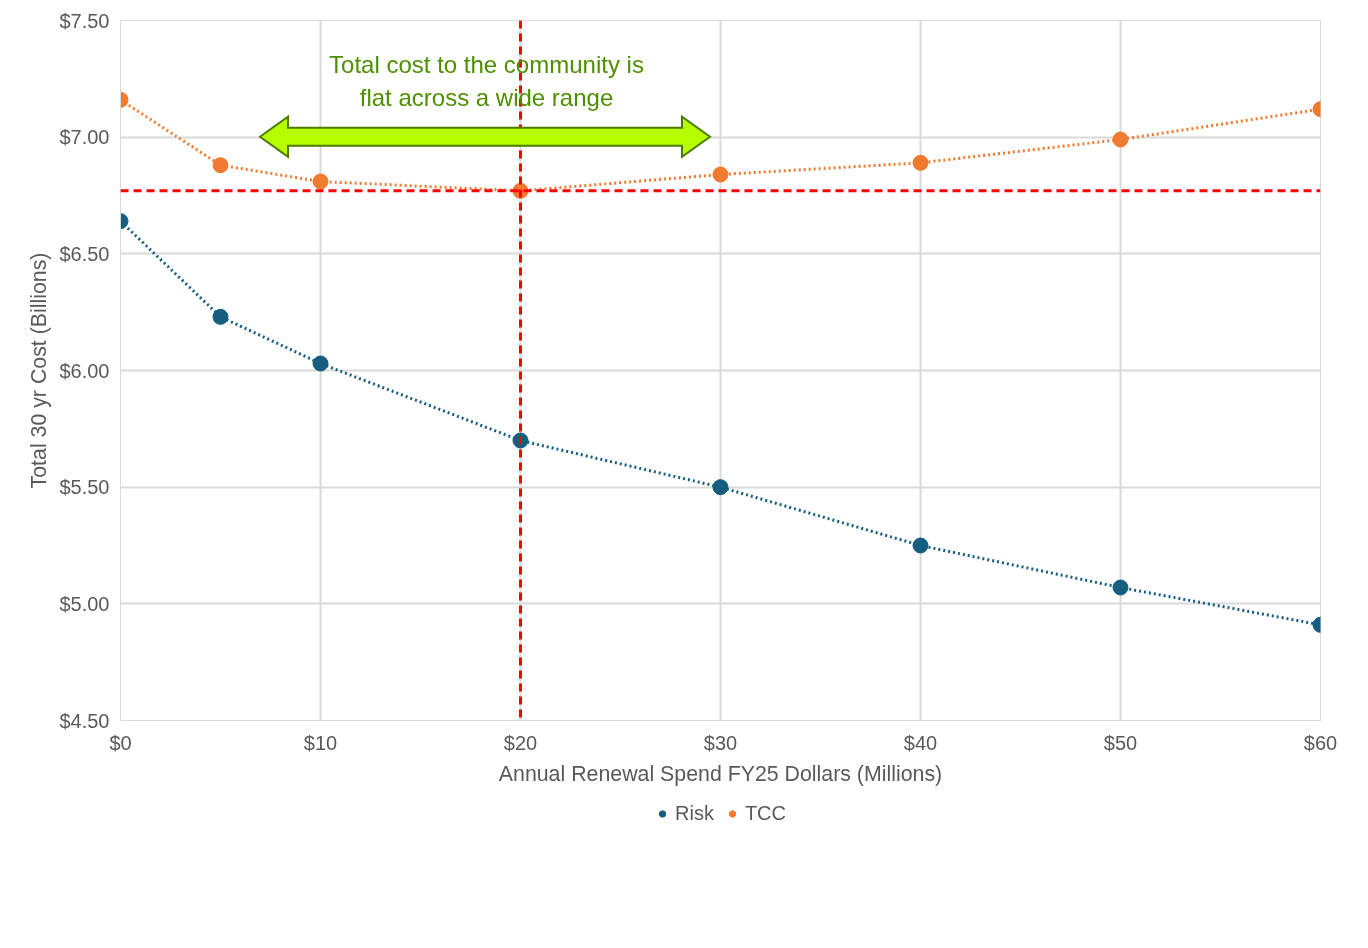 The height and width of the screenshot is (948, 1368). I want to click on x-tick-label: $0, so click(120, 742).